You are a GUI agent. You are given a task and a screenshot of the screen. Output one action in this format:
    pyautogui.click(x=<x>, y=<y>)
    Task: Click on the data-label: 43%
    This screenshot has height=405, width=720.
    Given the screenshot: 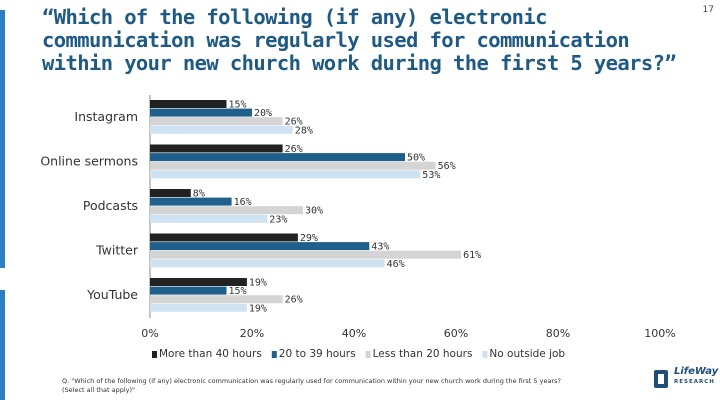 What is the action you would take?
    pyautogui.click(x=380, y=247)
    